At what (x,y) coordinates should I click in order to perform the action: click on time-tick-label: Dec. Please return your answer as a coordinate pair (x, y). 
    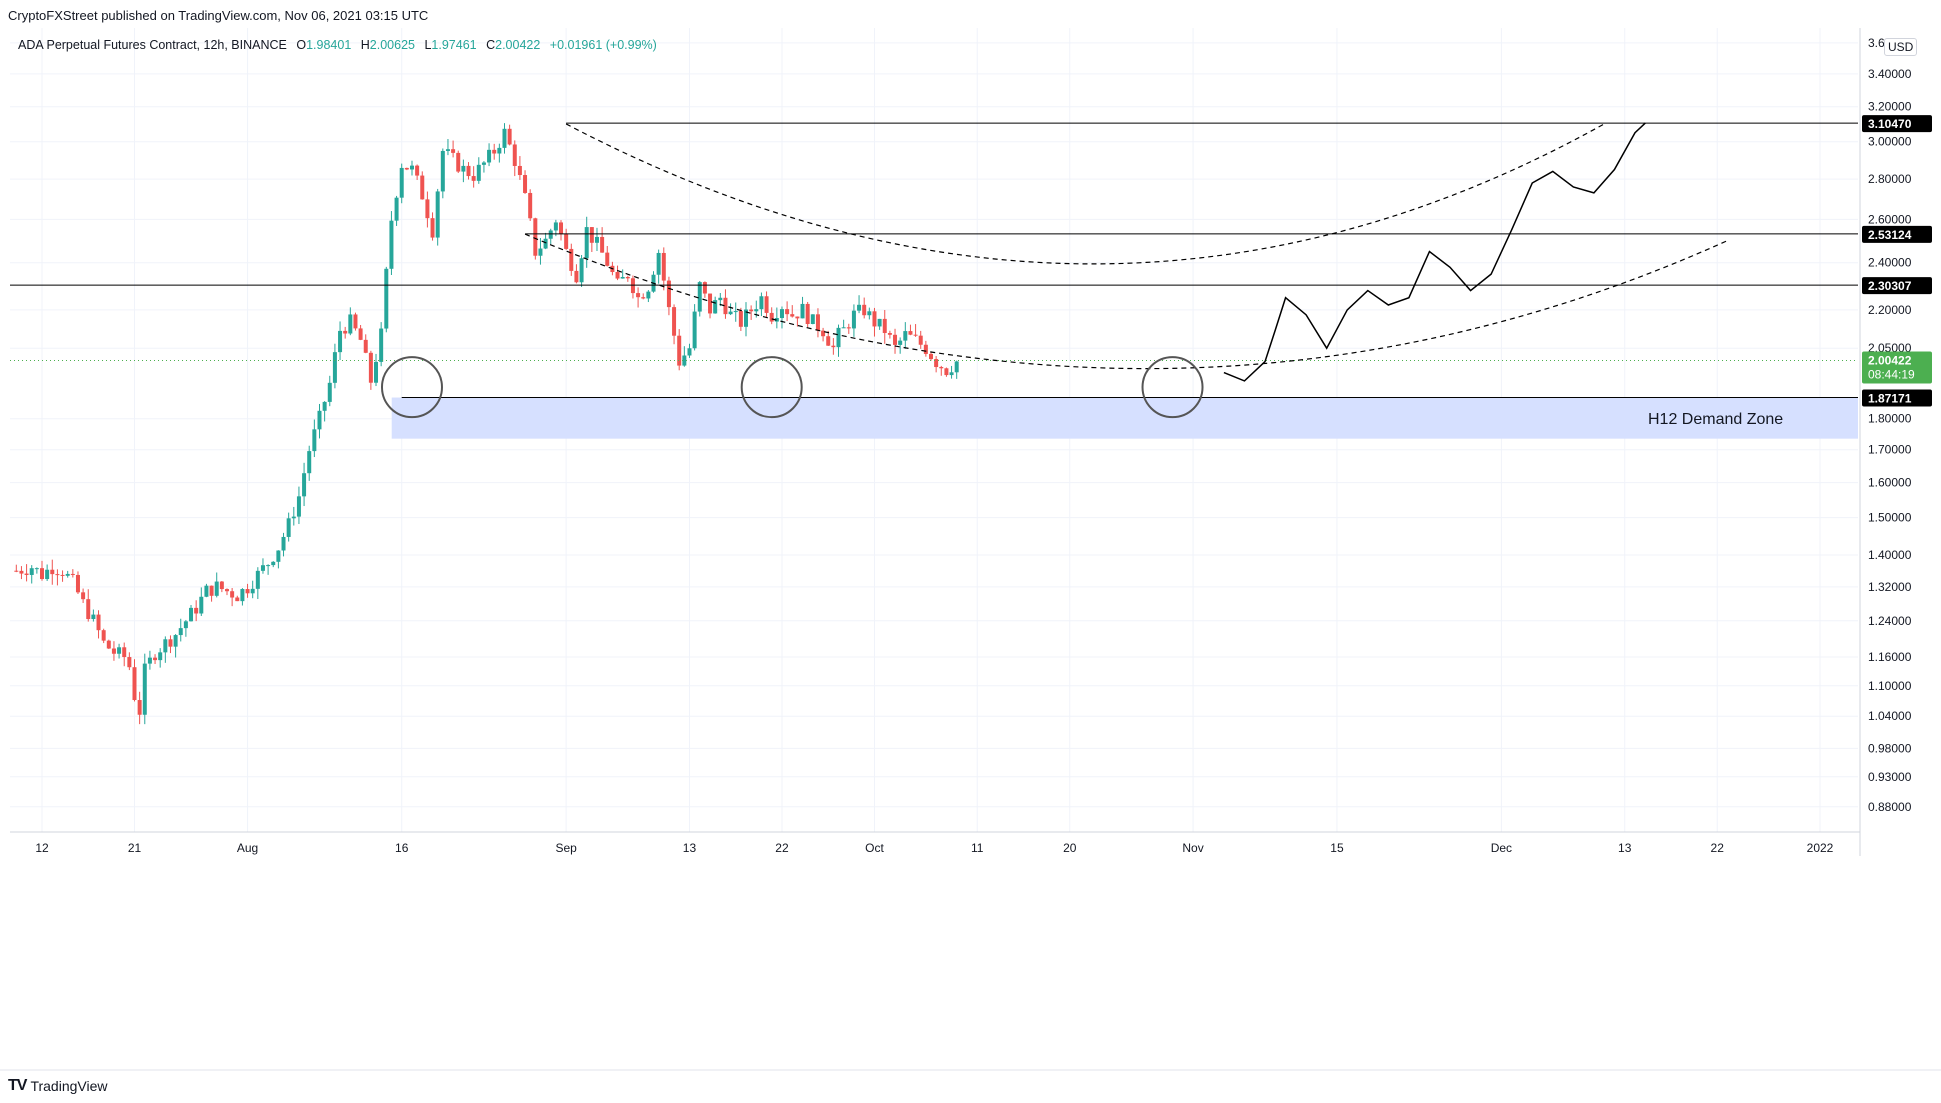
    Looking at the image, I should click on (1501, 848).